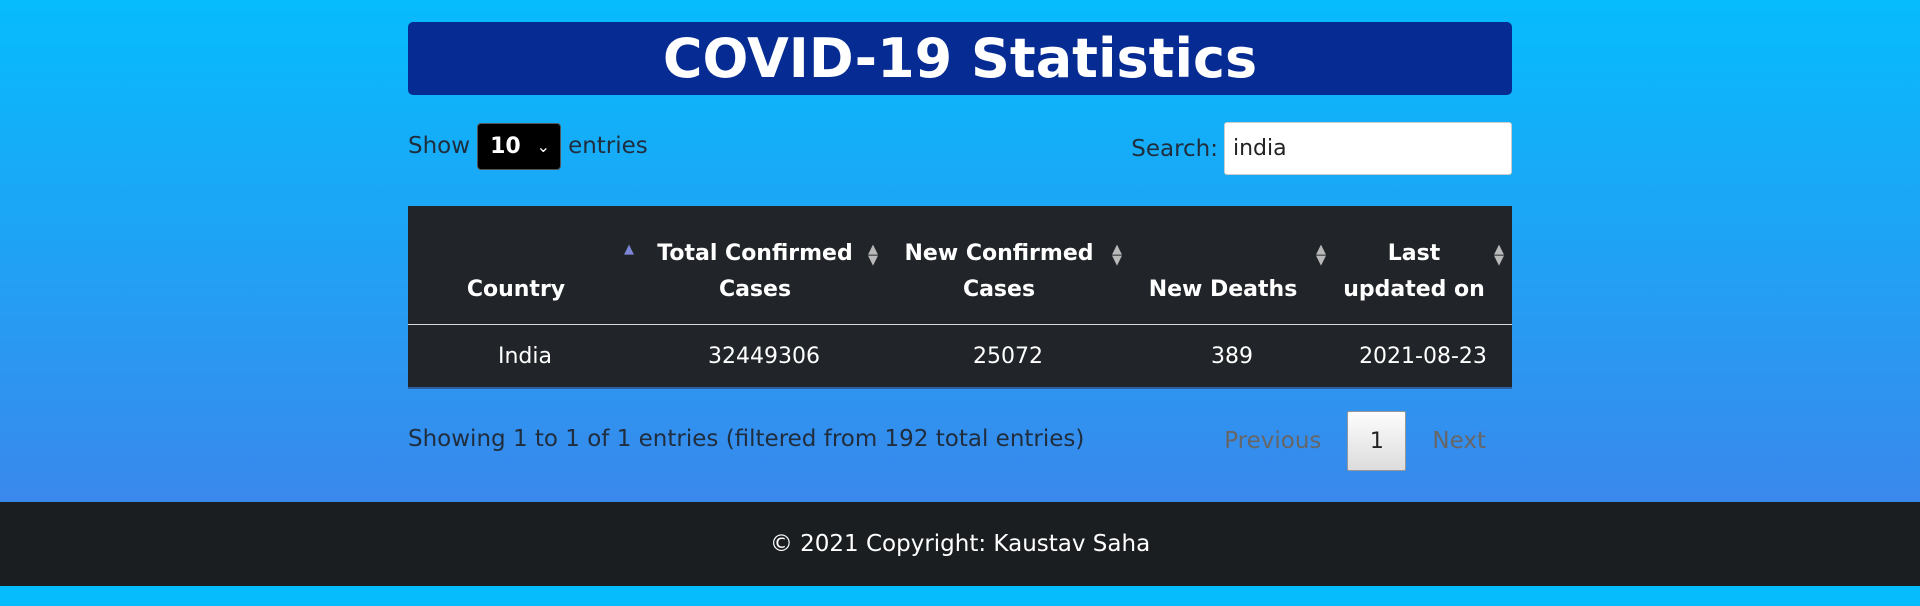 The width and height of the screenshot is (1920, 606). I want to click on column-header-label: Last updated on, so click(1414, 271).